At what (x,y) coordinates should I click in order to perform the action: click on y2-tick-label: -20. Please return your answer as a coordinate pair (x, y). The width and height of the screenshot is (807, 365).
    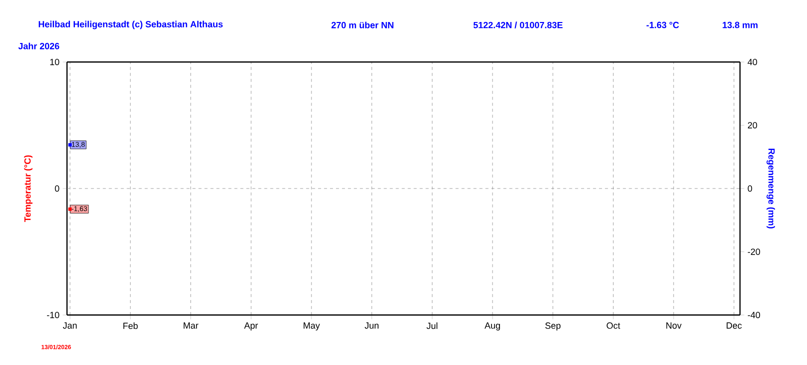
    Looking at the image, I should click on (754, 251).